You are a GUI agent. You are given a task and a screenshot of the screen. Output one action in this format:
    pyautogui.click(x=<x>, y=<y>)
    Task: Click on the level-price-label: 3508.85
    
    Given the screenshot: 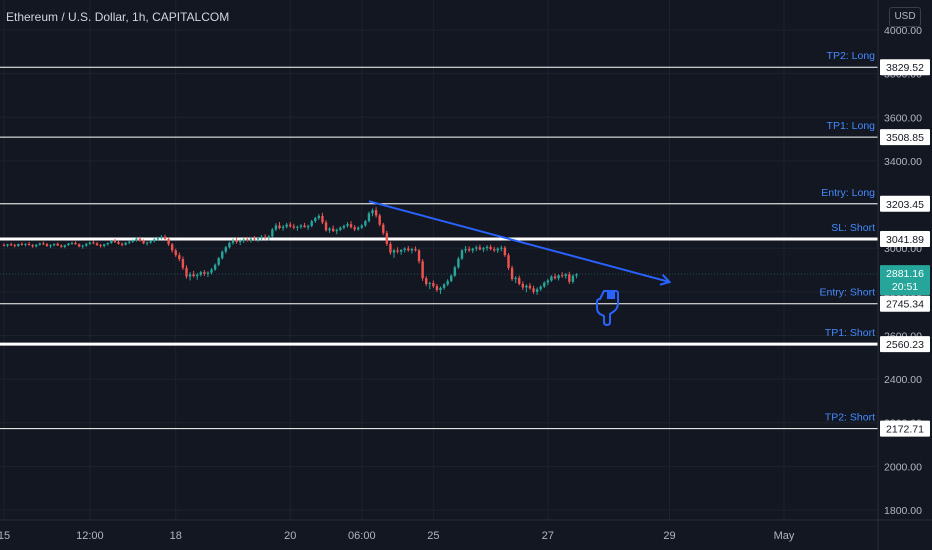 What is the action you would take?
    pyautogui.click(x=905, y=138)
    